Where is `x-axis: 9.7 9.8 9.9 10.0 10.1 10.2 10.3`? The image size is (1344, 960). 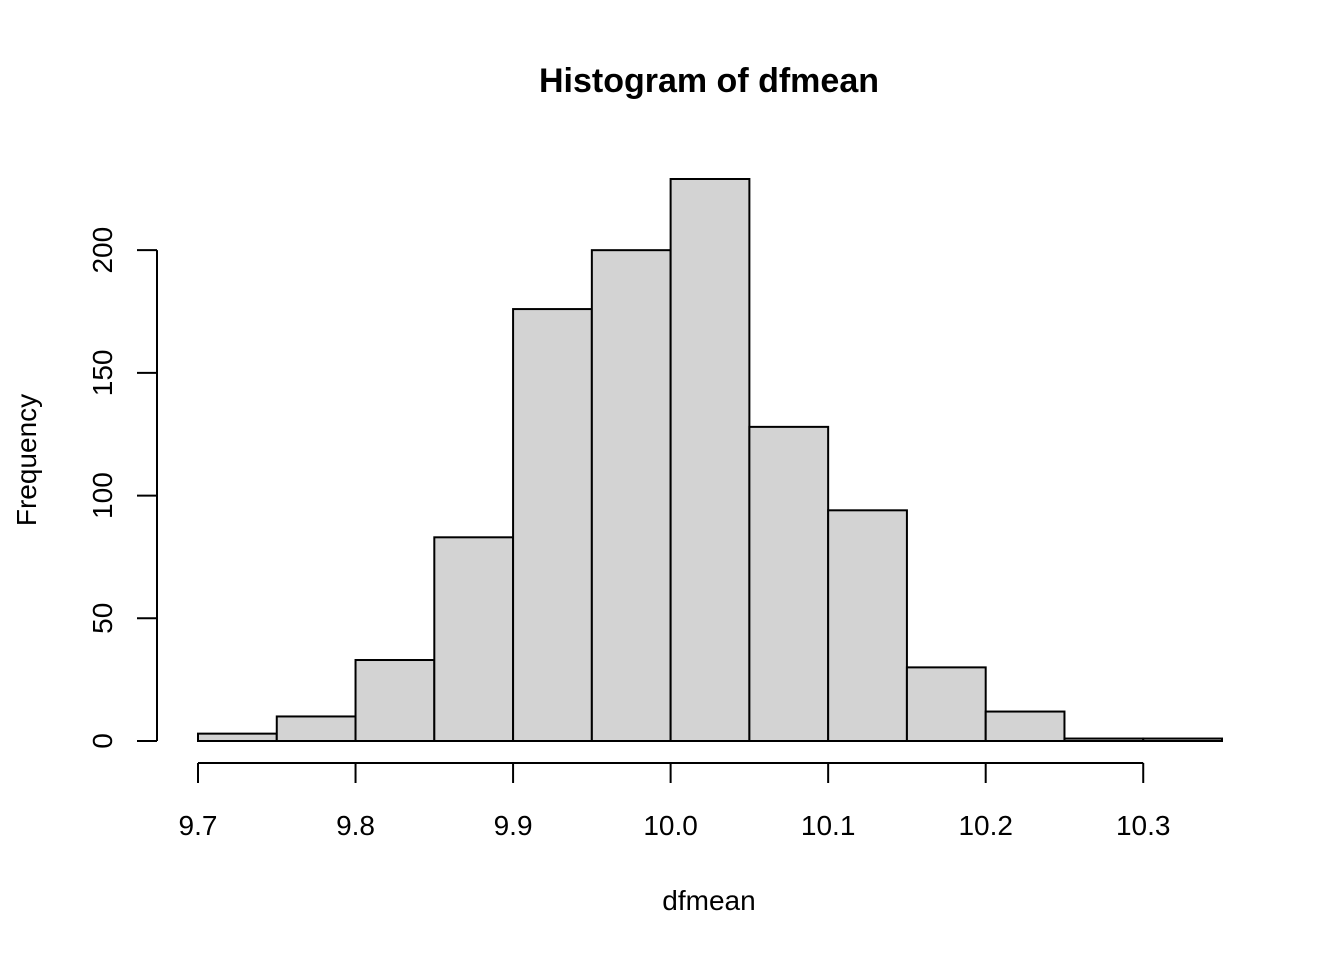 x-axis: 9.7 9.8 9.9 10.0 10.1 10.2 10.3 is located at coordinates (675, 801).